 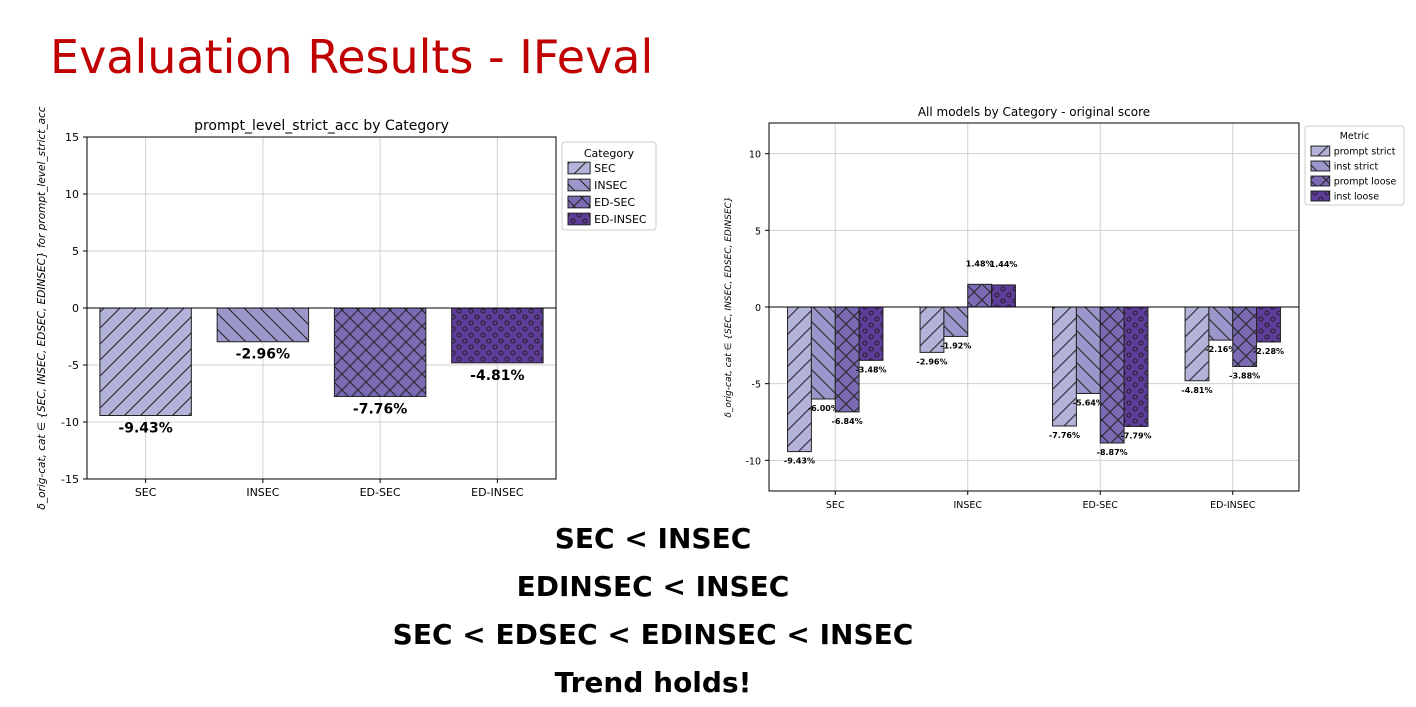 What do you see at coordinates (1088, 402) in the screenshot?
I see `data-label: -5.64%` at bounding box center [1088, 402].